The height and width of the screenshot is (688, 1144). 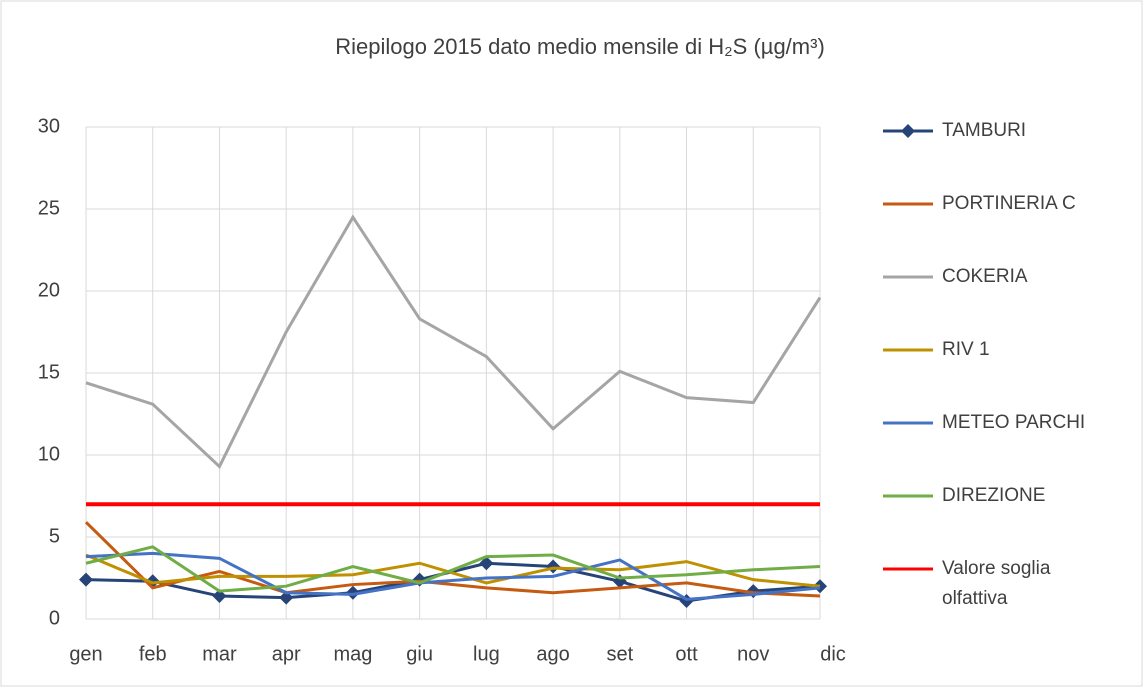 What do you see at coordinates (49, 290) in the screenshot?
I see `y-tick-label: 20` at bounding box center [49, 290].